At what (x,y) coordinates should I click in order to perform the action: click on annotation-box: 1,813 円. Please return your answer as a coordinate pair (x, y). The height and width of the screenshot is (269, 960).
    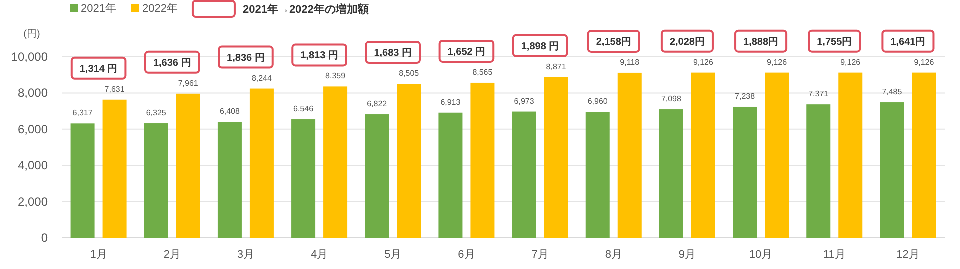
    Looking at the image, I should click on (320, 55).